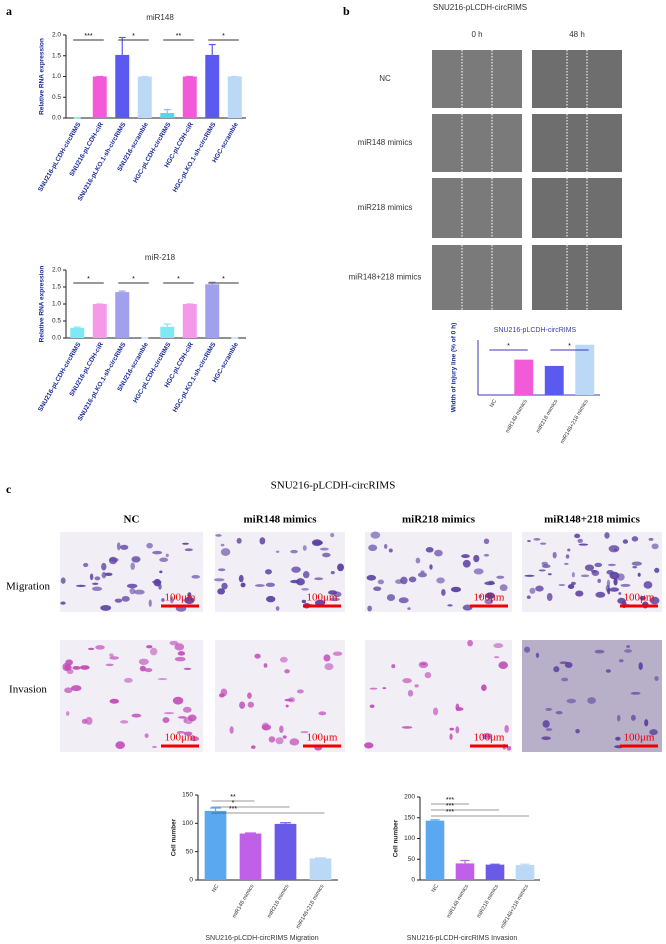  Describe the element at coordinates (535, 330) in the screenshot. I see `chart-title: SNU216-pLCDH-circRIMS` at that location.